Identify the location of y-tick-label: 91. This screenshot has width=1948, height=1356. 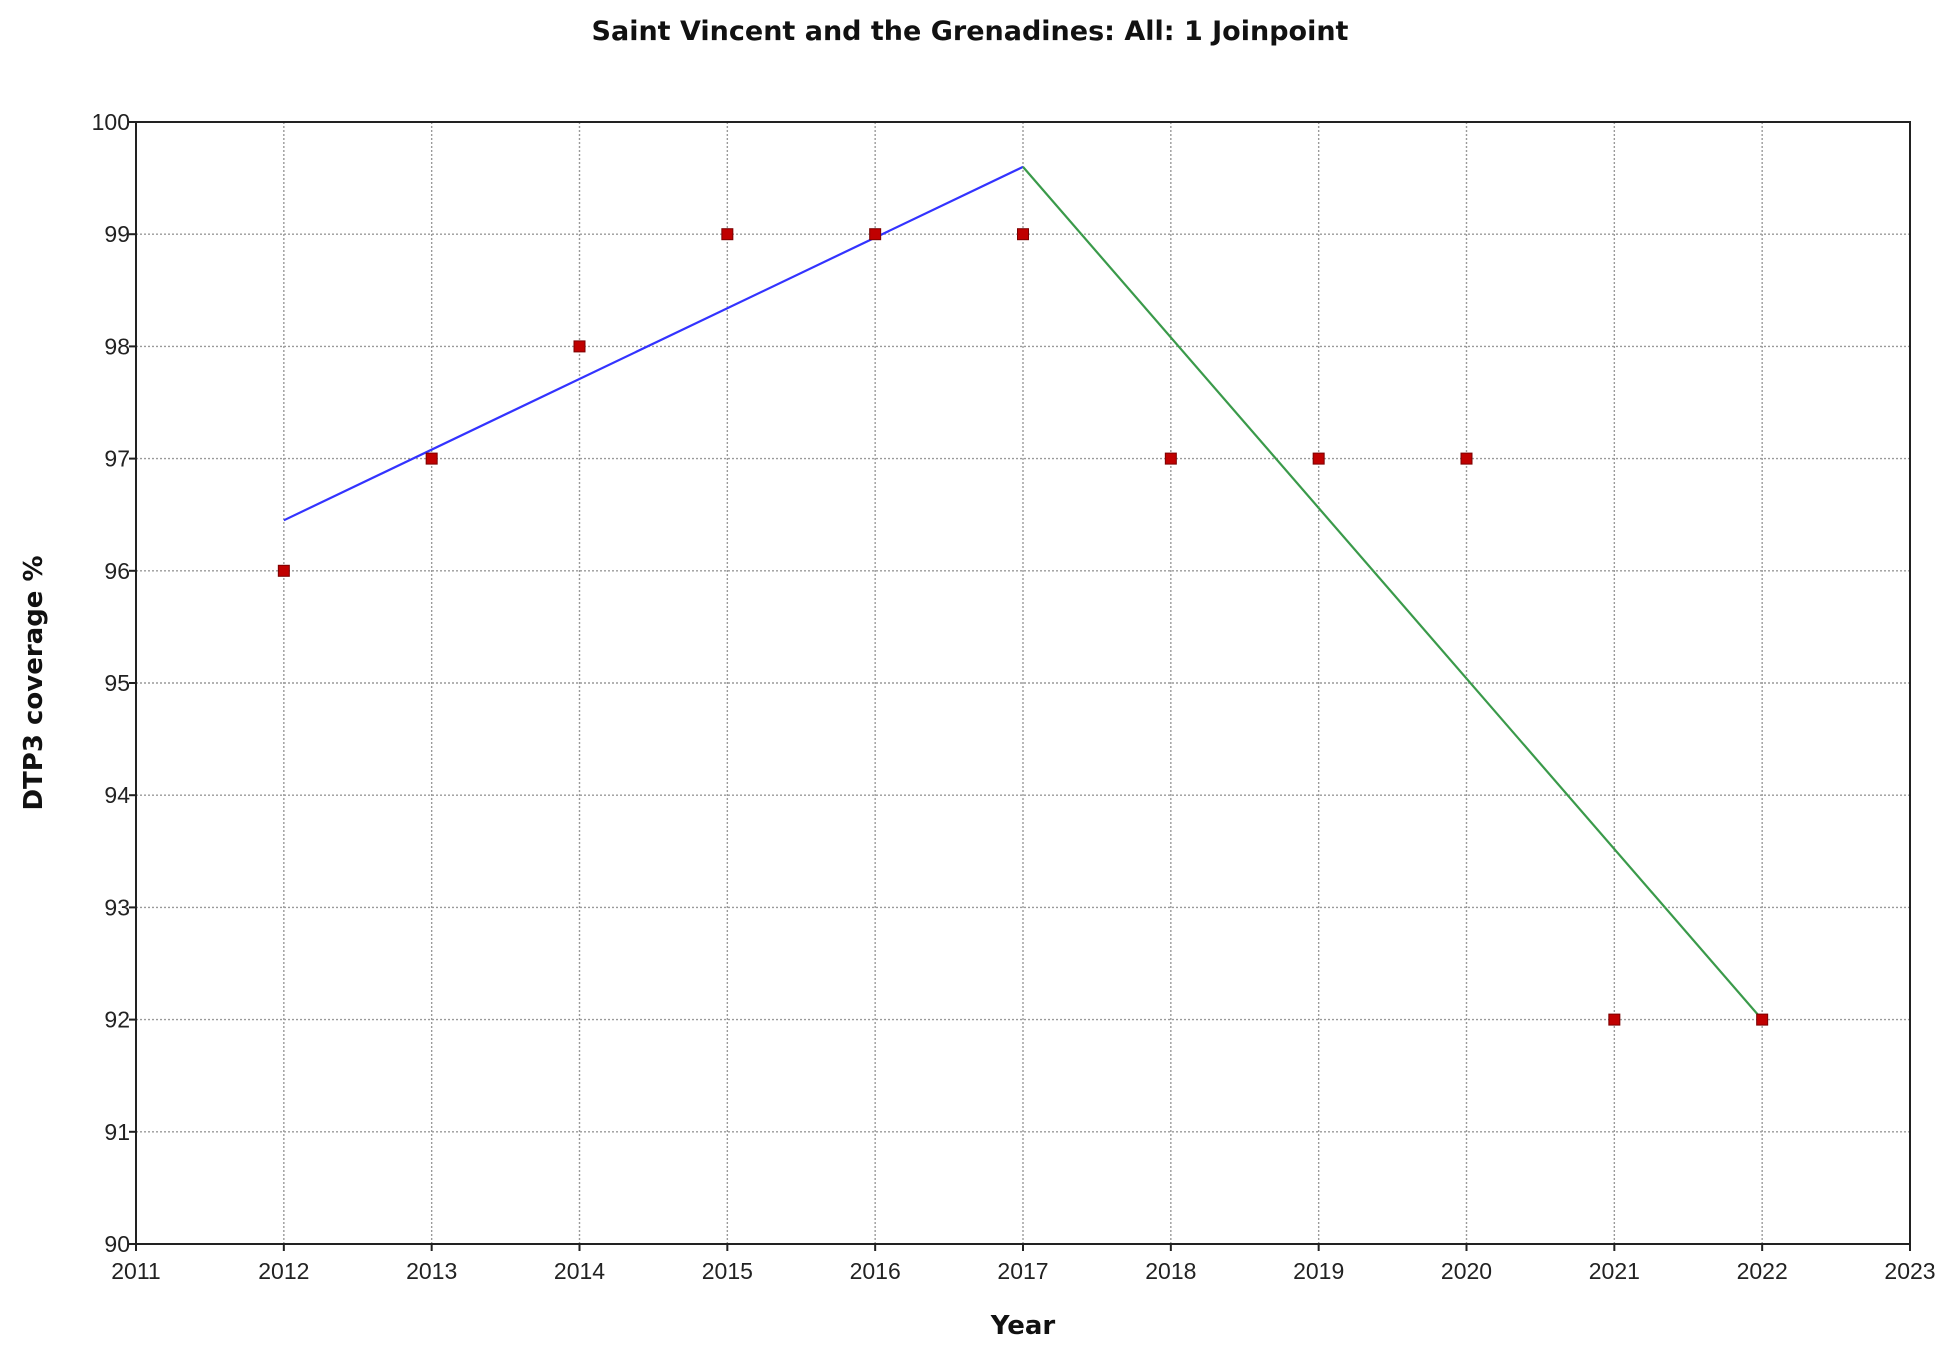
(117, 1132).